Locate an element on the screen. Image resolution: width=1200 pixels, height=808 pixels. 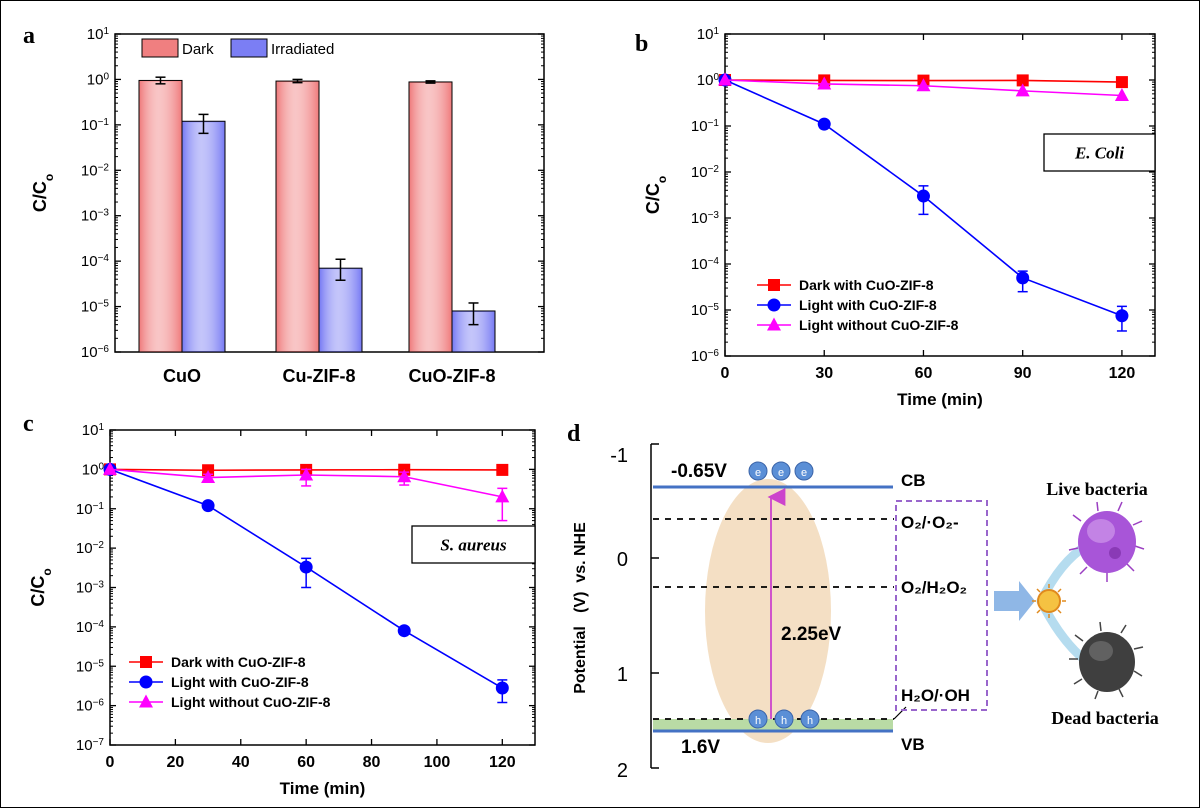
legend-label: Light with CuO-ZIF-8 is located at coordinates (240, 682).